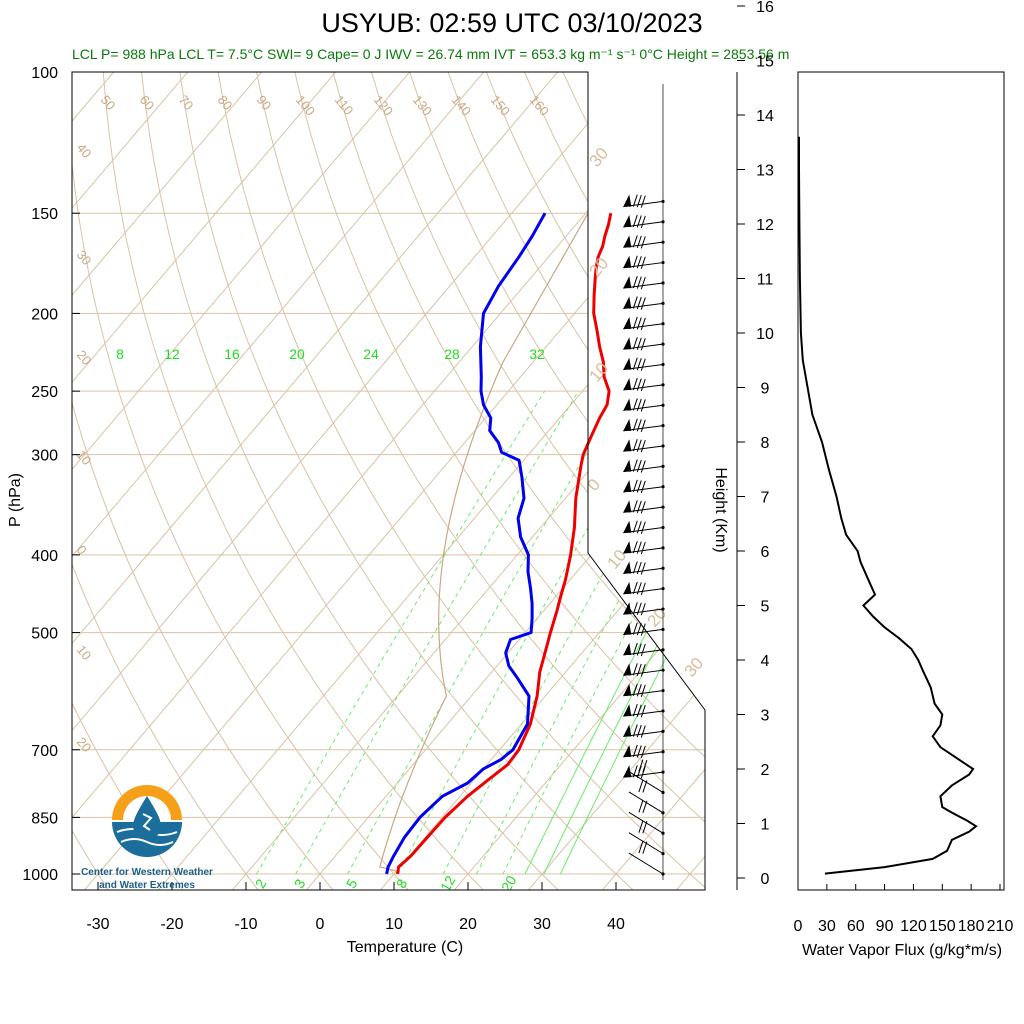 This screenshot has width=1024, height=1024. Describe the element at coordinates (765, 389) in the screenshot. I see `height-tick-label: 9` at that location.